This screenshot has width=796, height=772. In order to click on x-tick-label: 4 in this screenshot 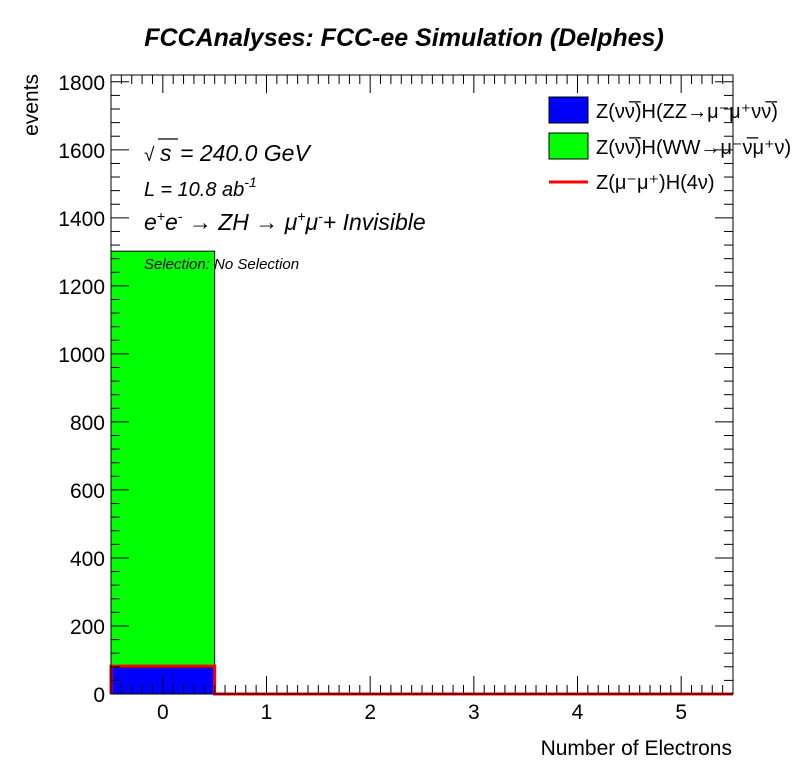, I will do `click(578, 712)`.